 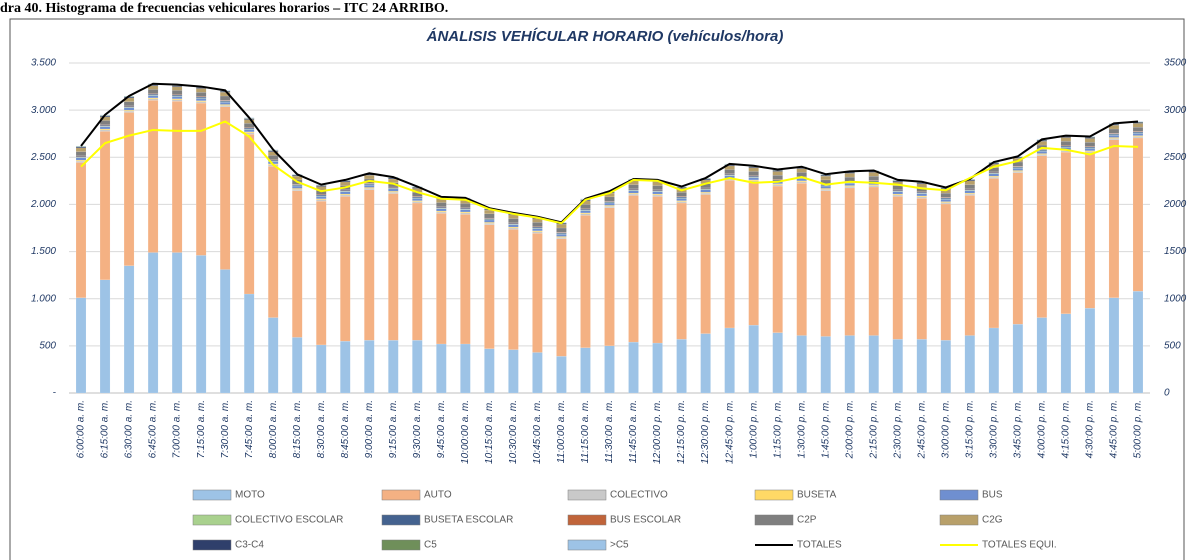 What do you see at coordinates (609, 431) in the screenshot?
I see `x-tick-label: 11:30:00 a. m.` at bounding box center [609, 431].